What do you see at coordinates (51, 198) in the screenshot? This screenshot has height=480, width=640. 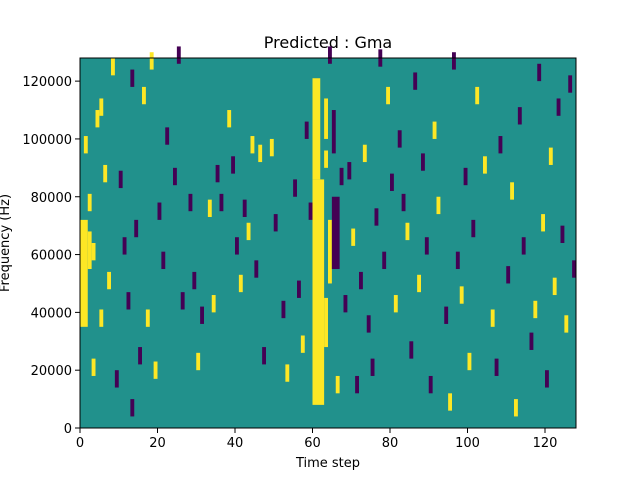 I see `y-tick-label: 80000` at bounding box center [51, 198].